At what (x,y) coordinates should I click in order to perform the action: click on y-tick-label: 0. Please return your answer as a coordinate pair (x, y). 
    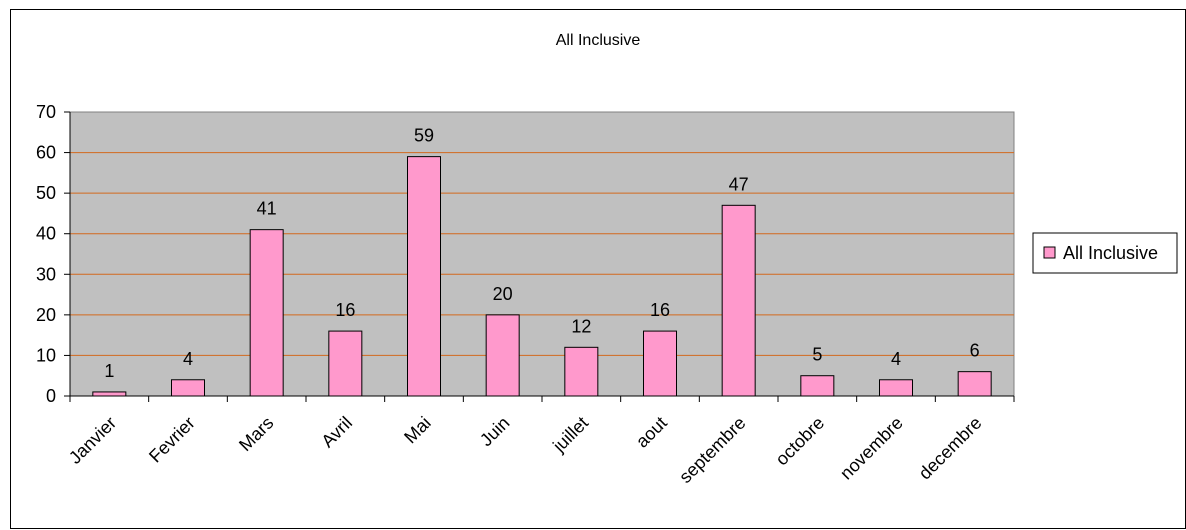
    Looking at the image, I should click on (51, 396).